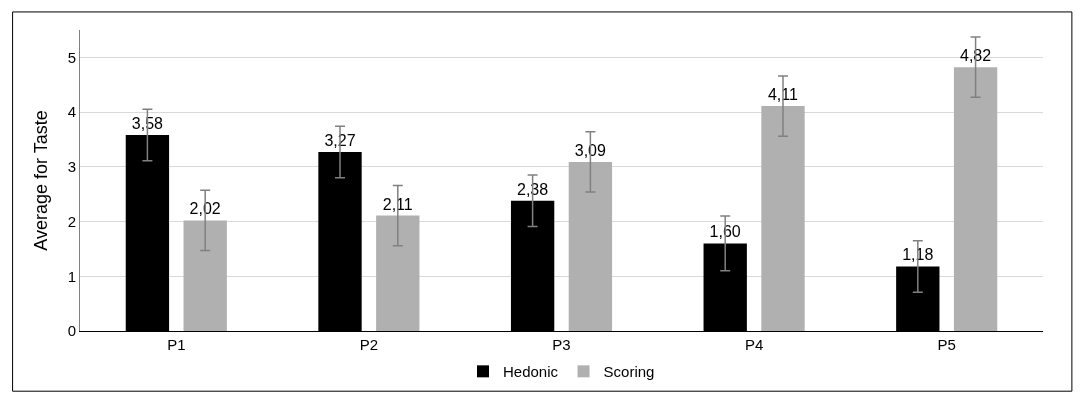  Describe the element at coordinates (561, 344) in the screenshot. I see `x-tick-label: P3` at that location.